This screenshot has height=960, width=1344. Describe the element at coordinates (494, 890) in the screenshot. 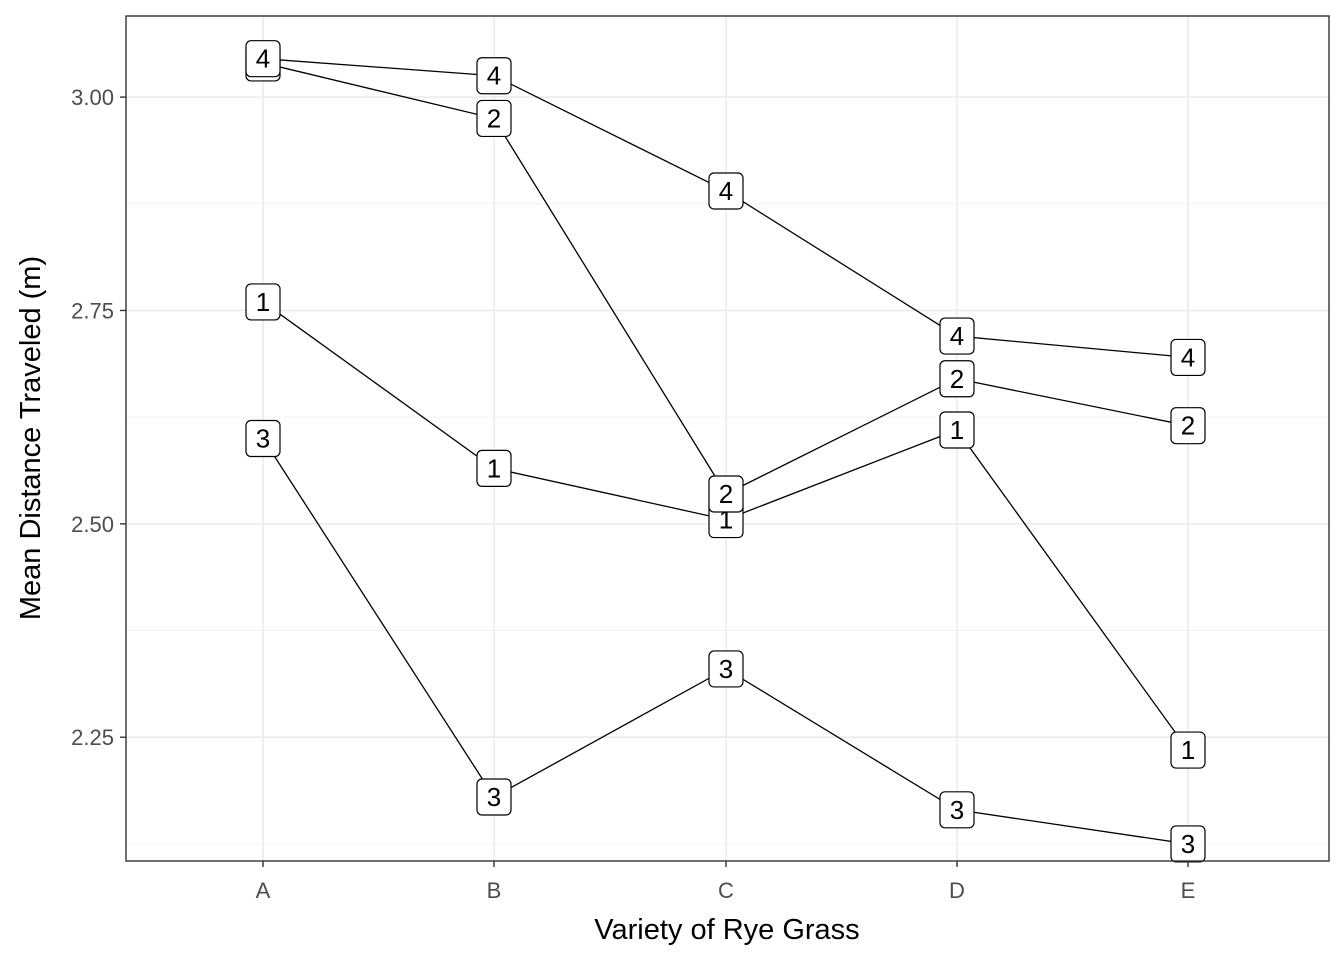

I see `x-tick-label: B` at that location.